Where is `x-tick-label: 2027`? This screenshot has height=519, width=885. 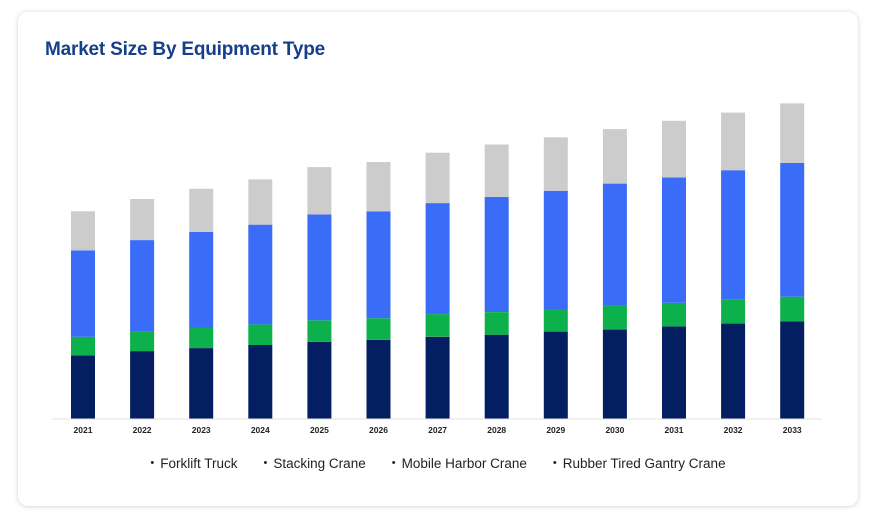 x-tick-label: 2027 is located at coordinates (437, 430).